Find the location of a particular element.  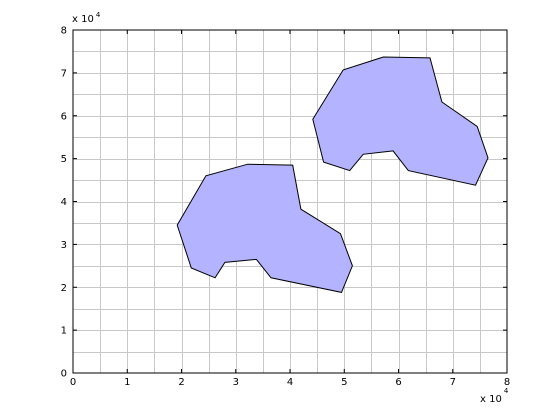

y-scale-base: x 10 is located at coordinates (83, 19).